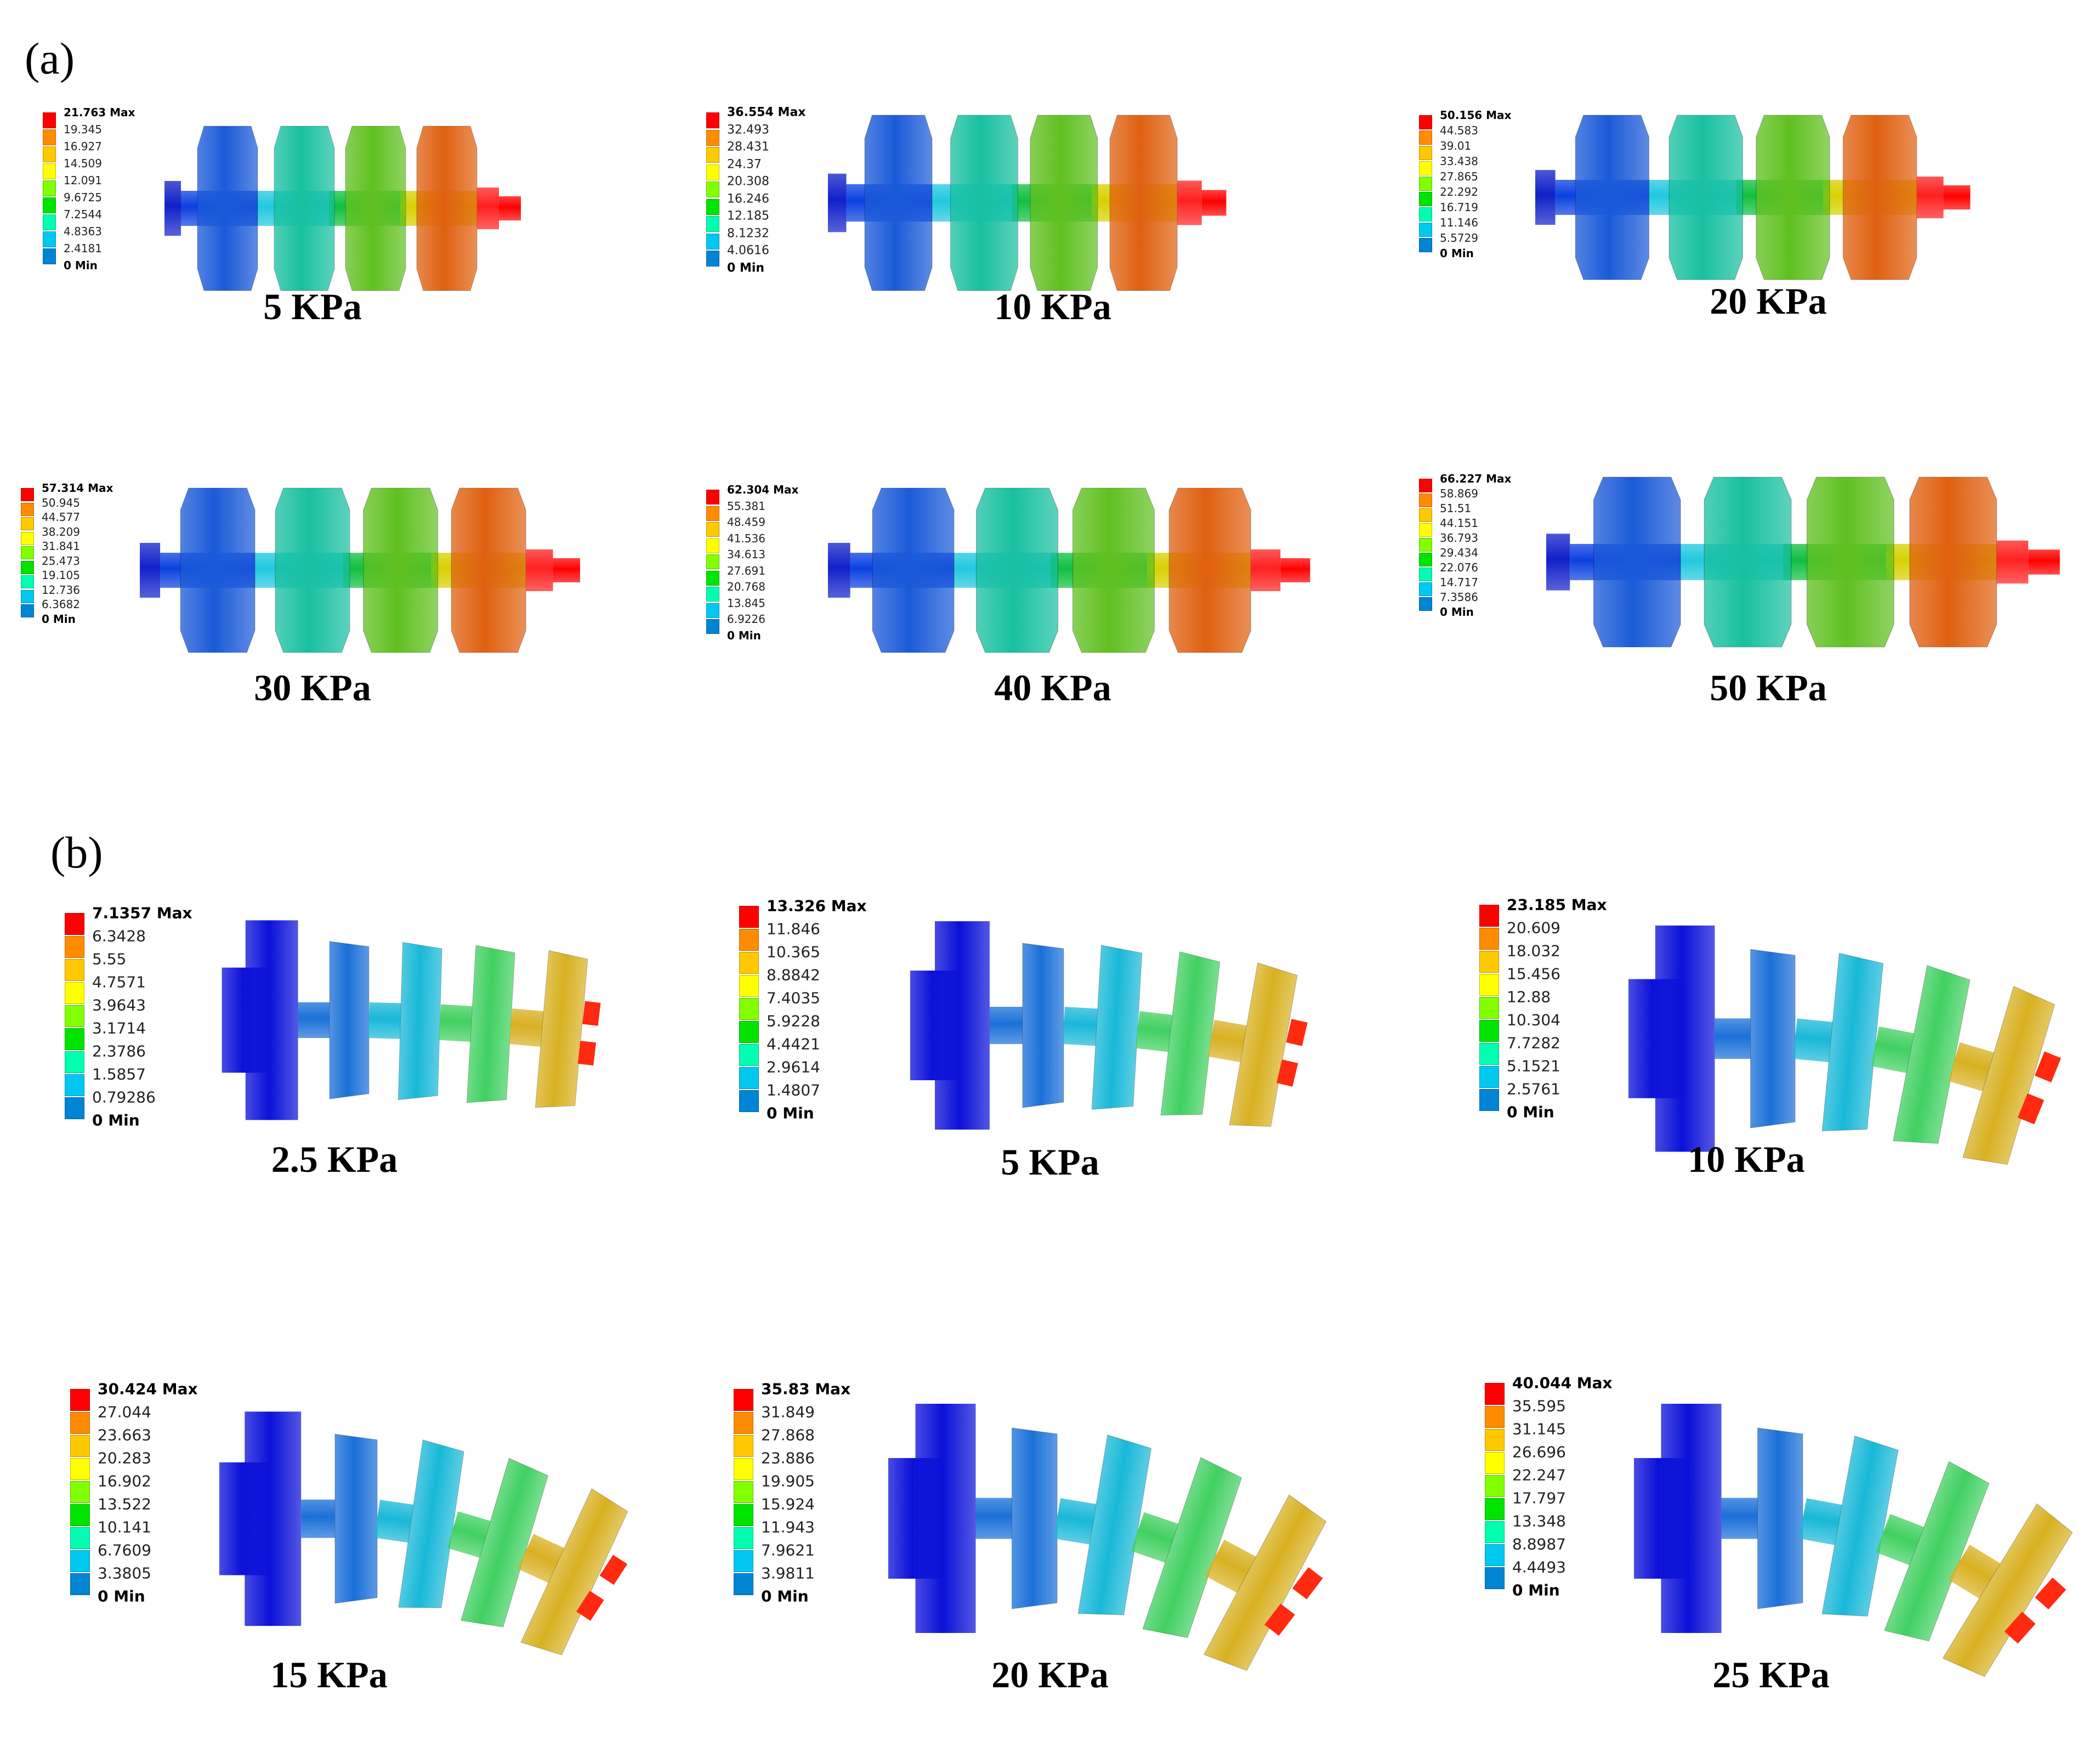 The image size is (2100, 1741). What do you see at coordinates (817, 906) in the screenshot?
I see `legend-max-label: 13.326 Max` at bounding box center [817, 906].